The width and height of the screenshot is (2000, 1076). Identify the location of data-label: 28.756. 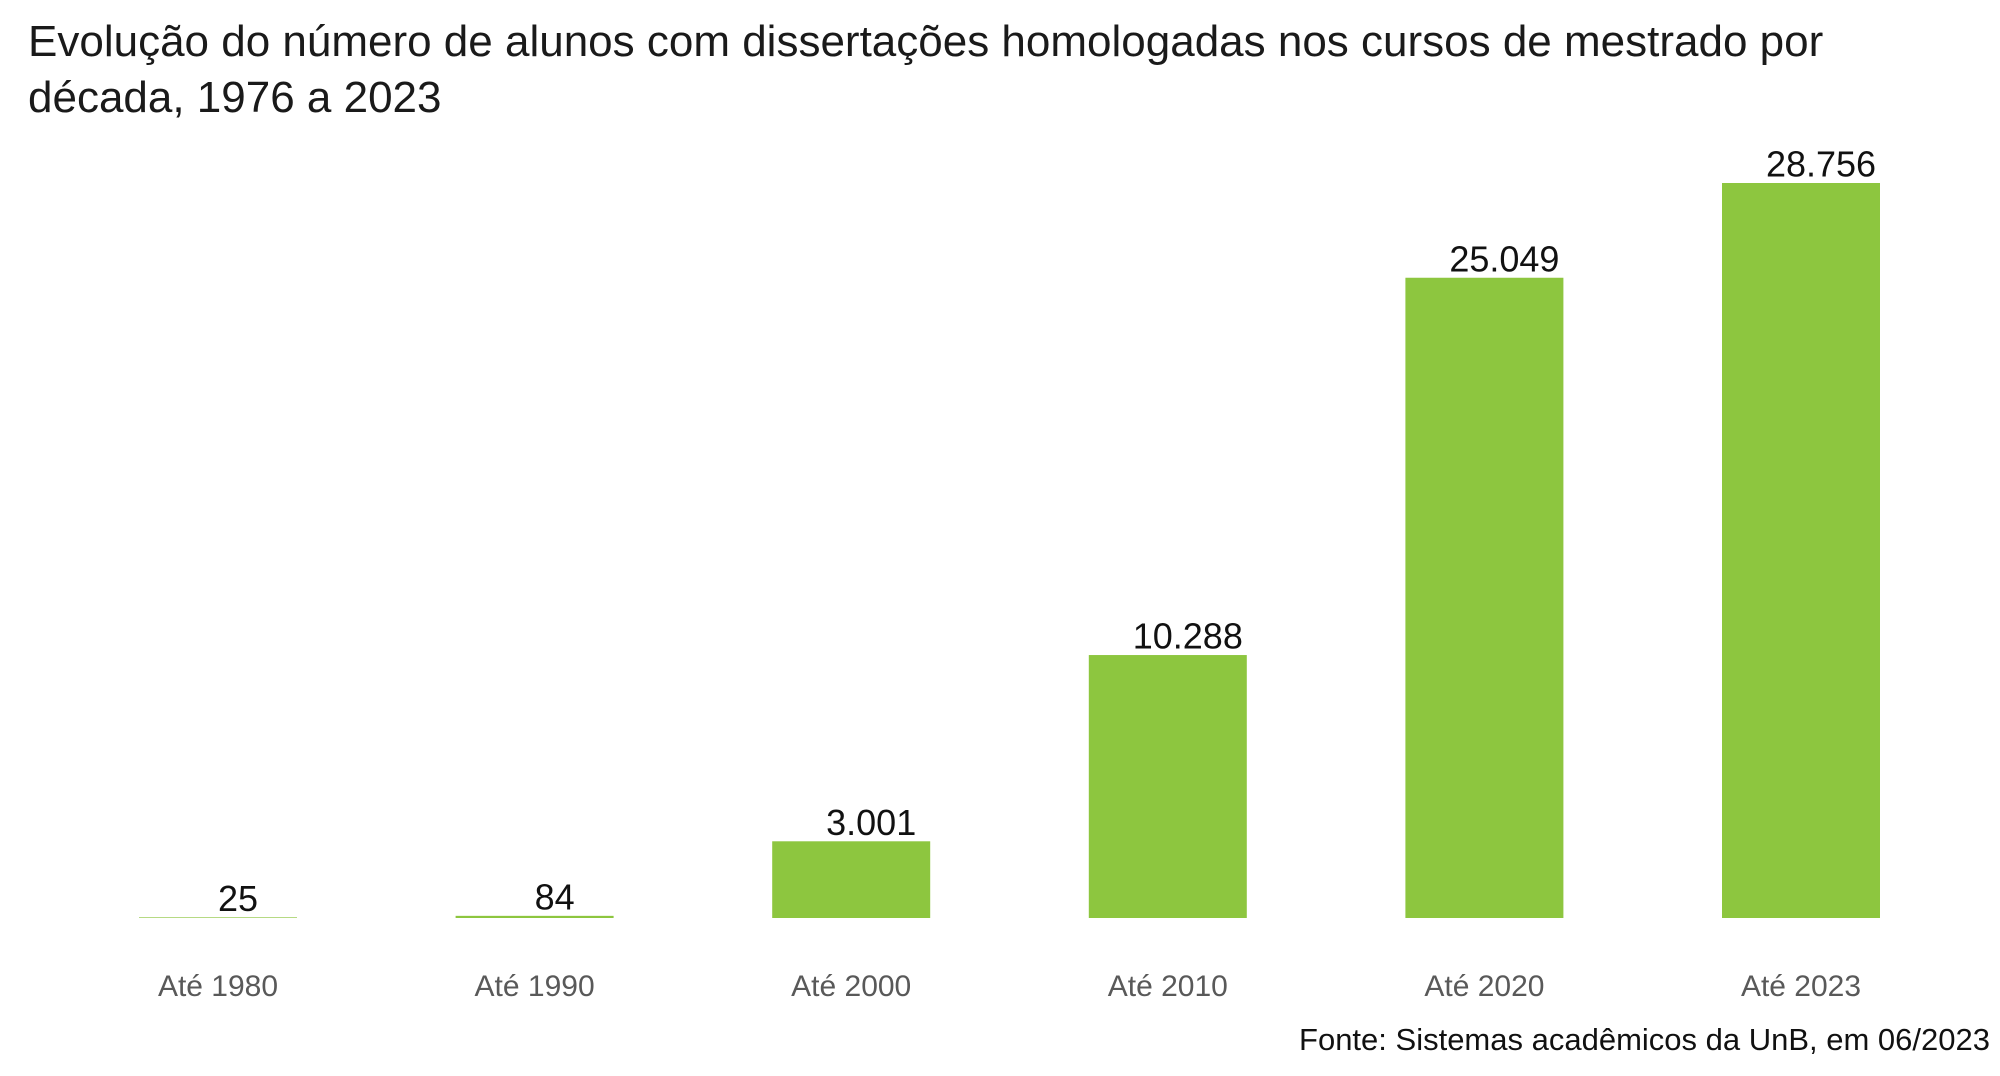
(1821, 164).